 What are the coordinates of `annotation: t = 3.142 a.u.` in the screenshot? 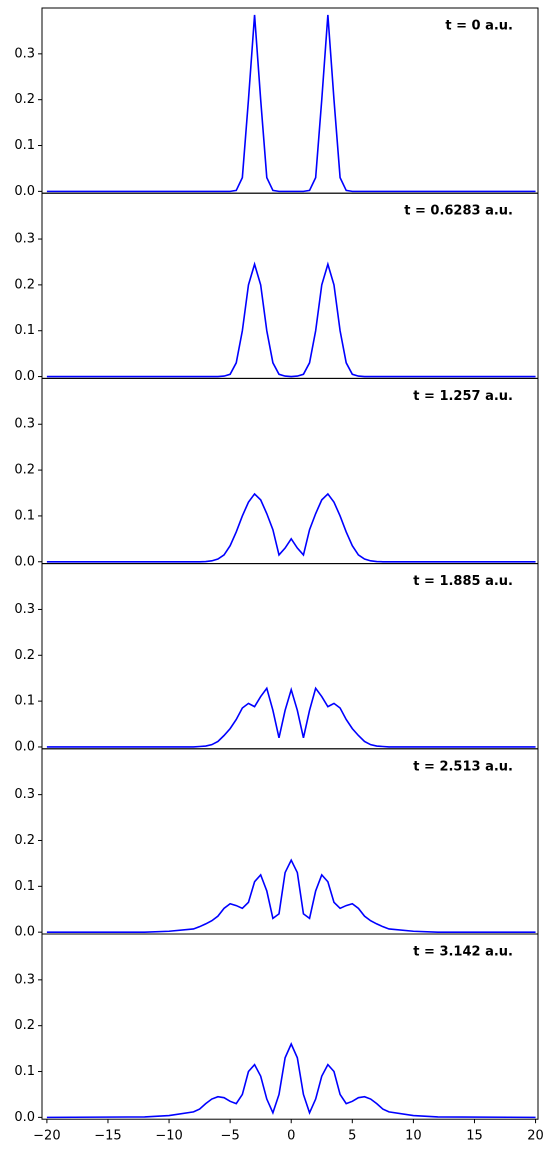 It's located at (463, 952).